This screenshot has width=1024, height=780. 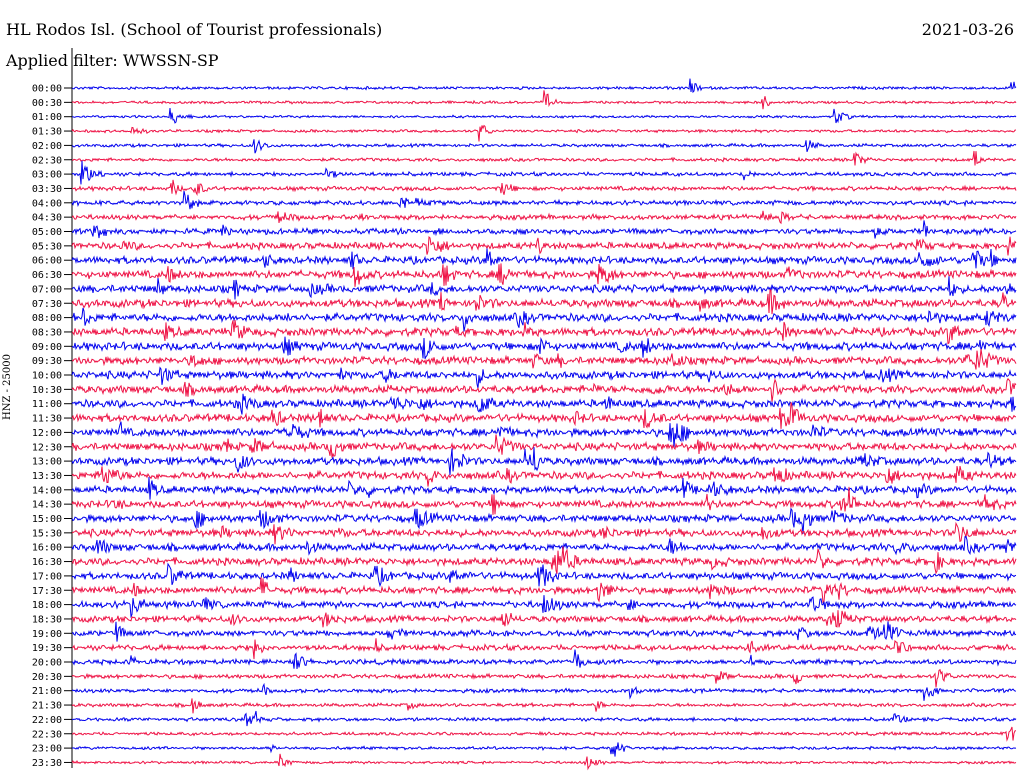 What do you see at coordinates (544, 678) in the screenshot?
I see `seismogram-trace-2030` at bounding box center [544, 678].